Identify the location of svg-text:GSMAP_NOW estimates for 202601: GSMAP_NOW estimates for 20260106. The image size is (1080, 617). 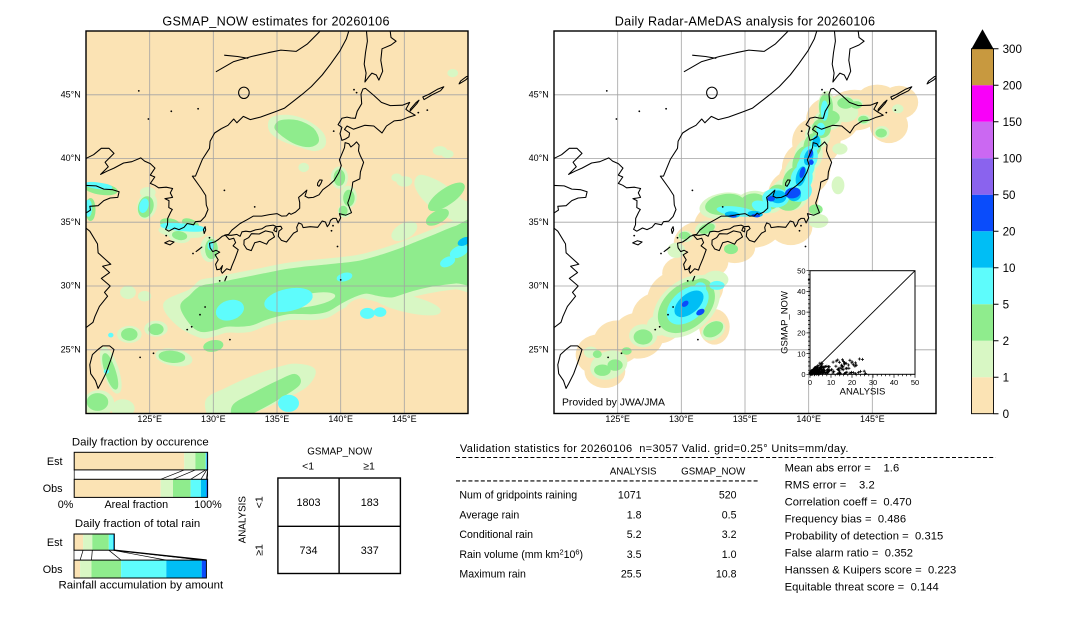
(275, 21).